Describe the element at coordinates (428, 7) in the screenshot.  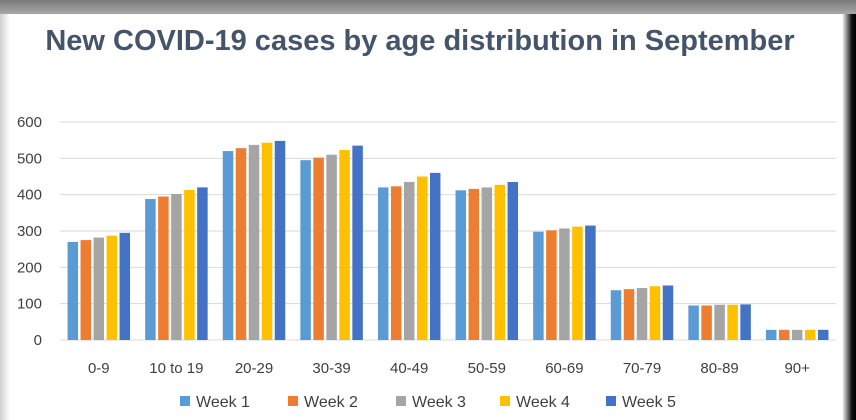
I see `window-top-border` at that location.